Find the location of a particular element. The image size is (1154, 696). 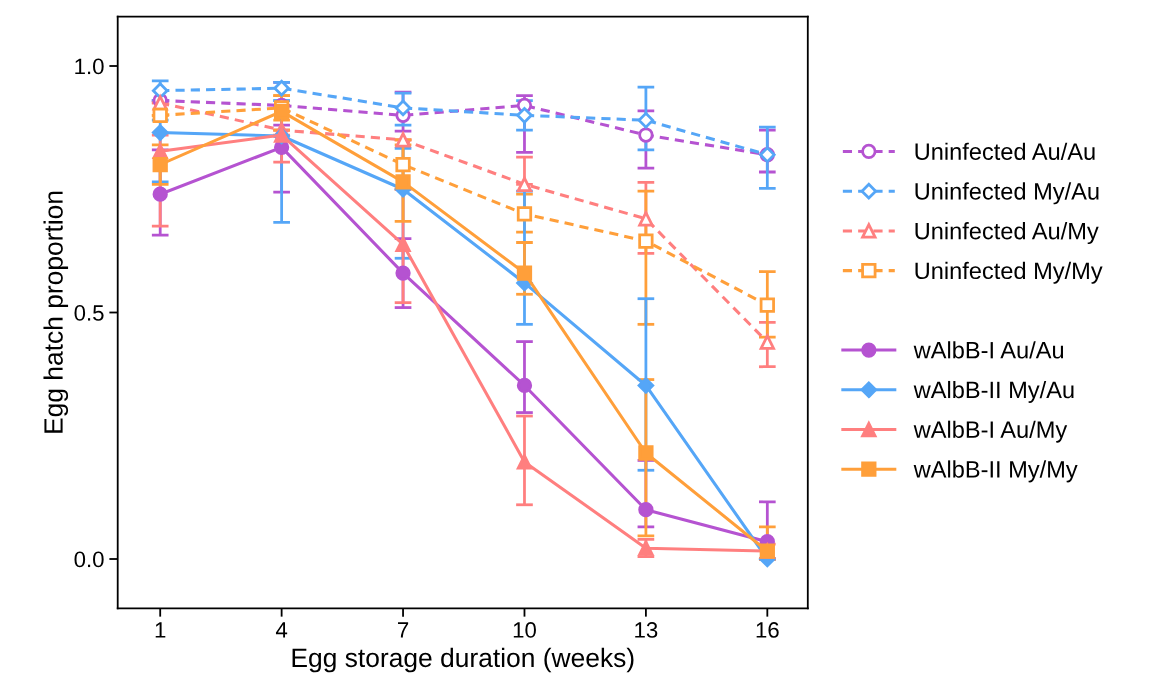

x-tick-label: 10 is located at coordinates (524, 630).